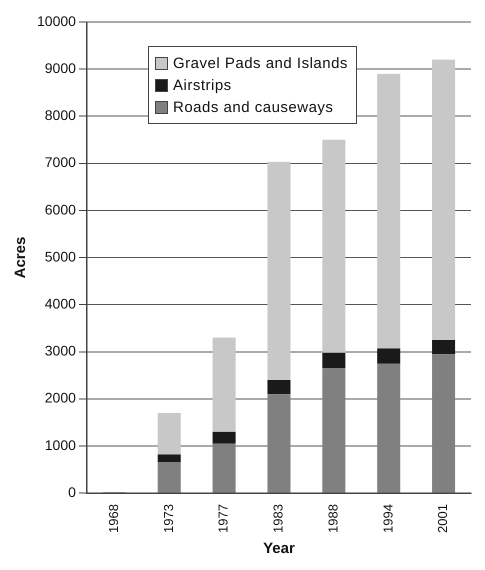 Image resolution: width=485 pixels, height=570 pixels. Describe the element at coordinates (253, 107) in the screenshot. I see `legend-label: Roads and causeways` at that location.